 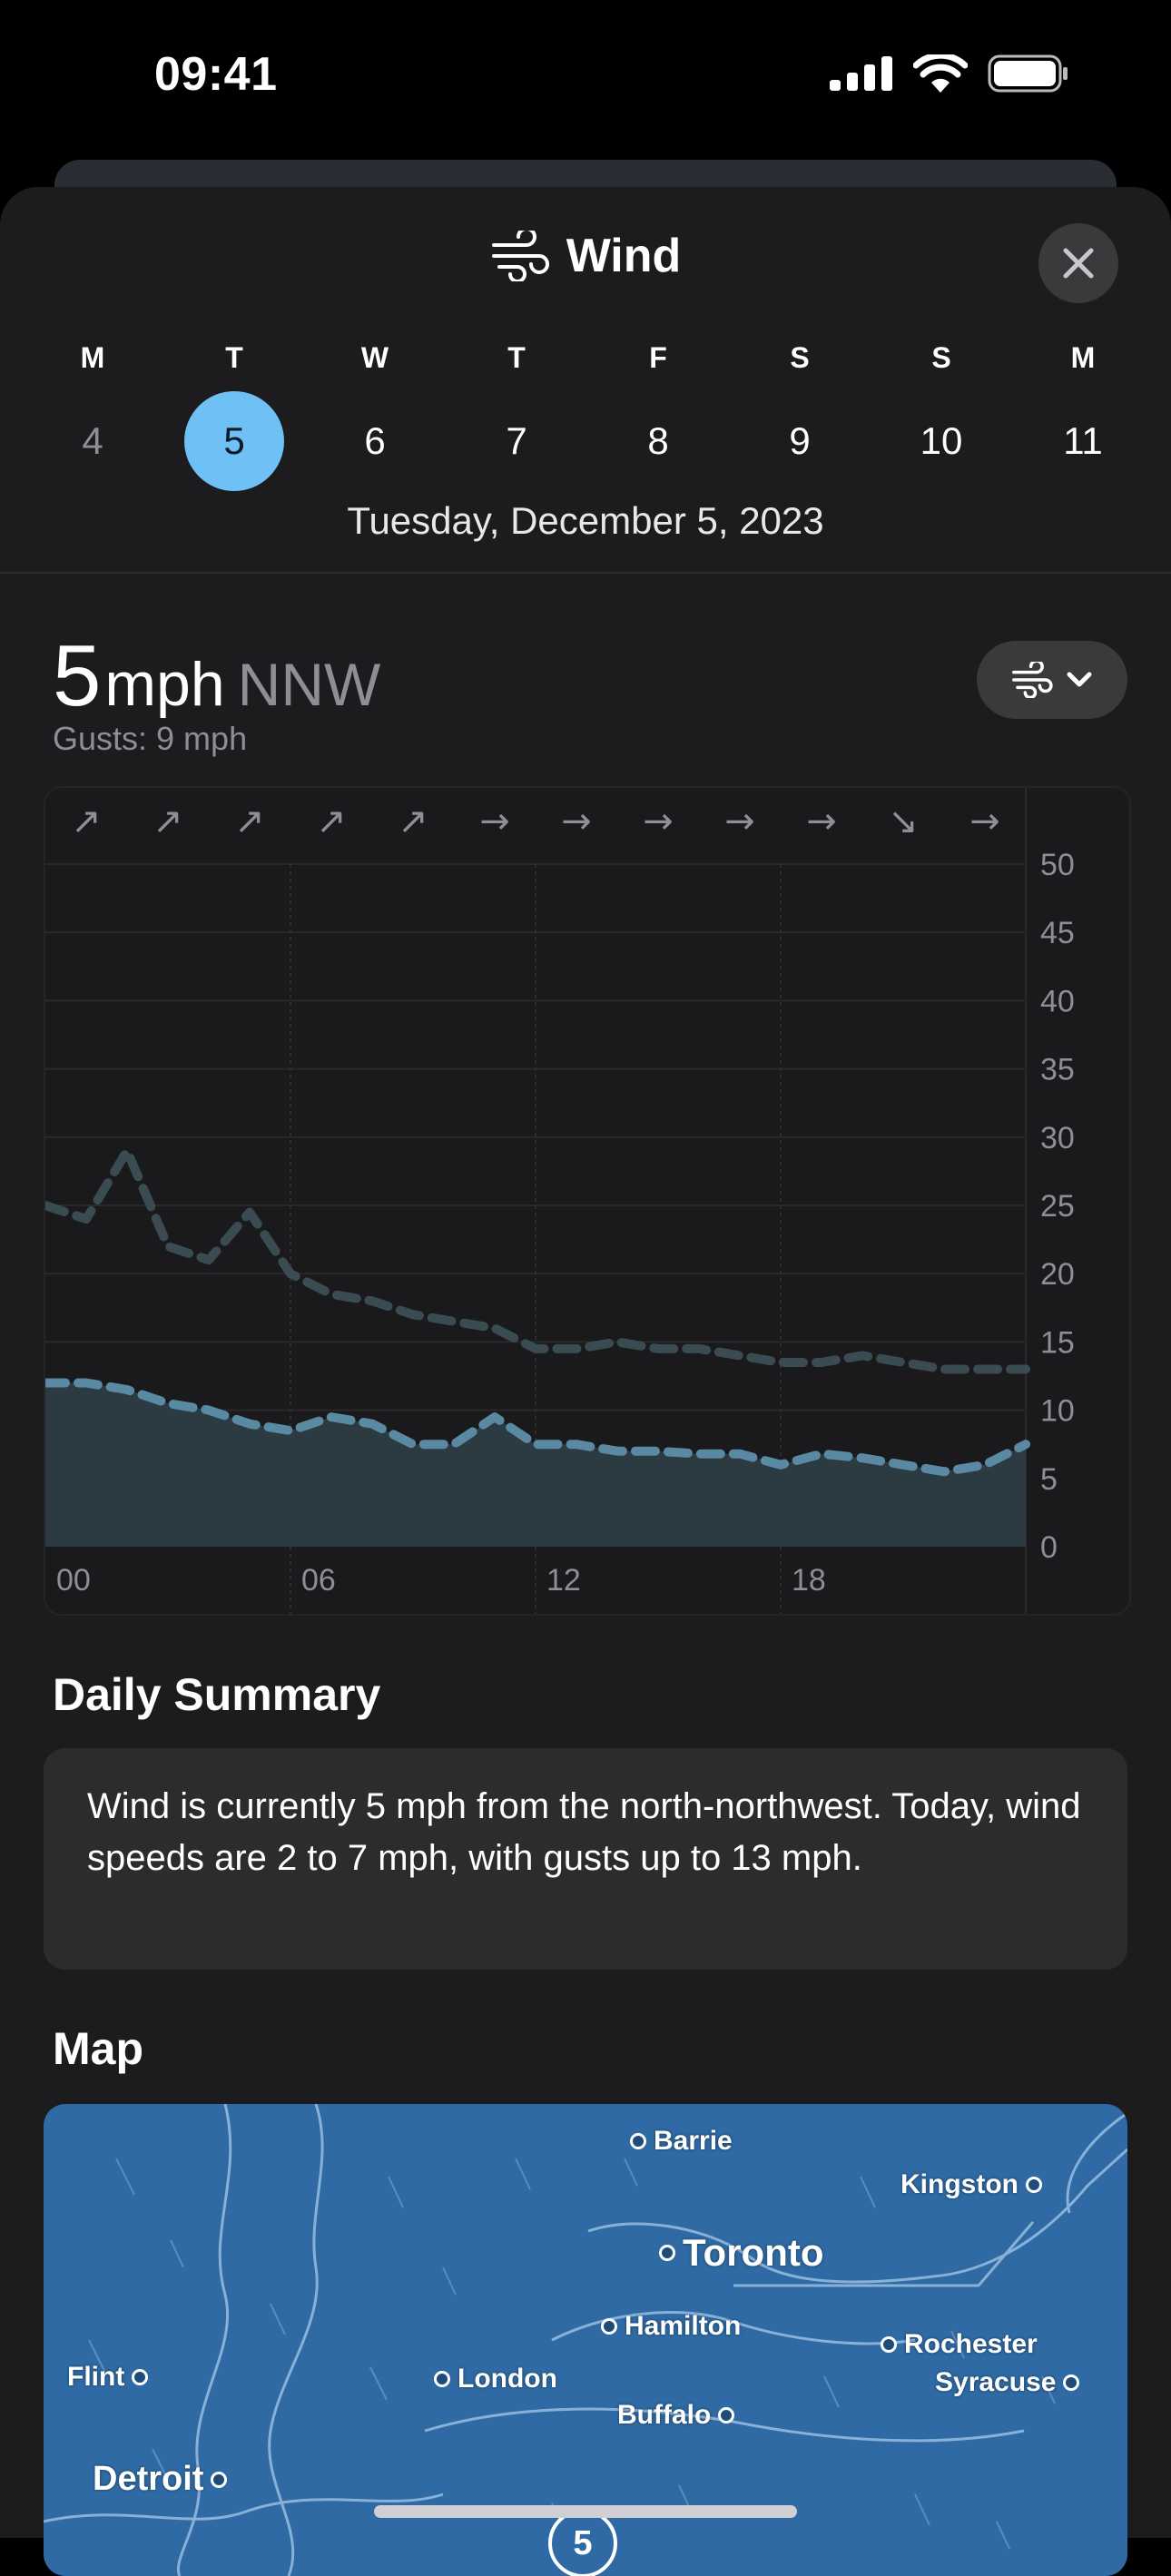 What do you see at coordinates (318, 1580) in the screenshot?
I see `x-tick-label: 06` at bounding box center [318, 1580].